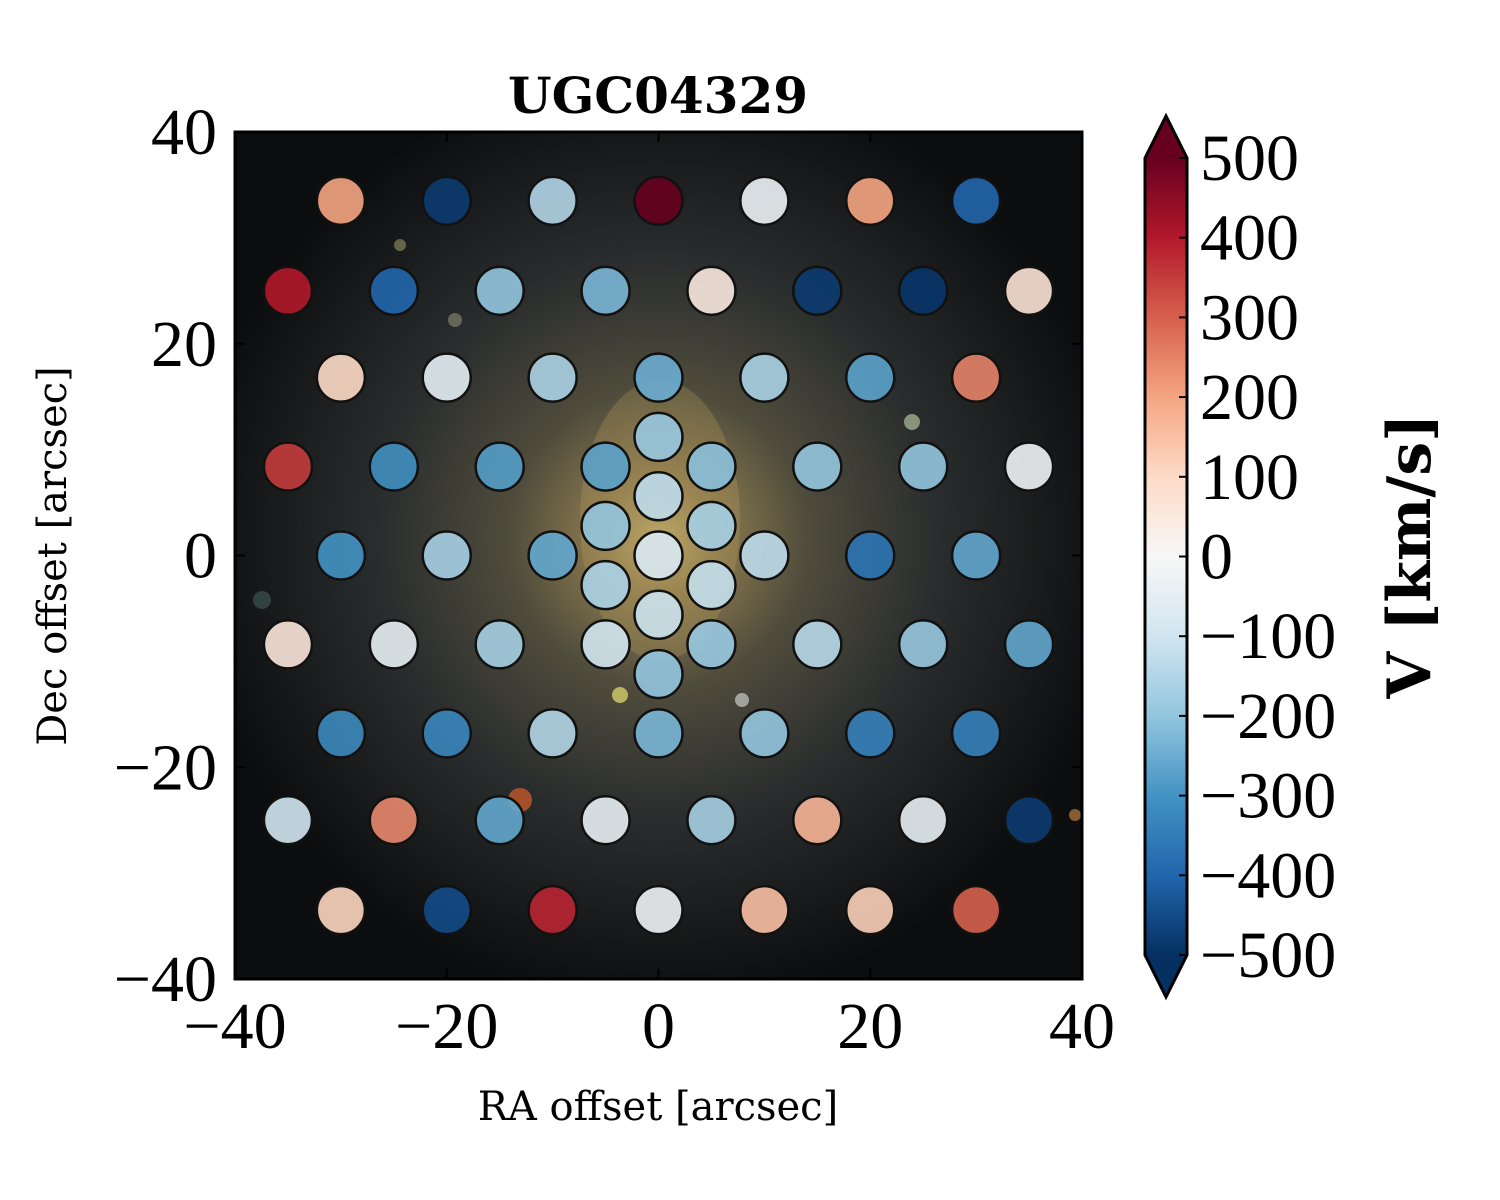 The image size is (1500, 1200). What do you see at coordinates (1268, 796) in the screenshot?
I see `colorbar-tick-label: −300` at bounding box center [1268, 796].